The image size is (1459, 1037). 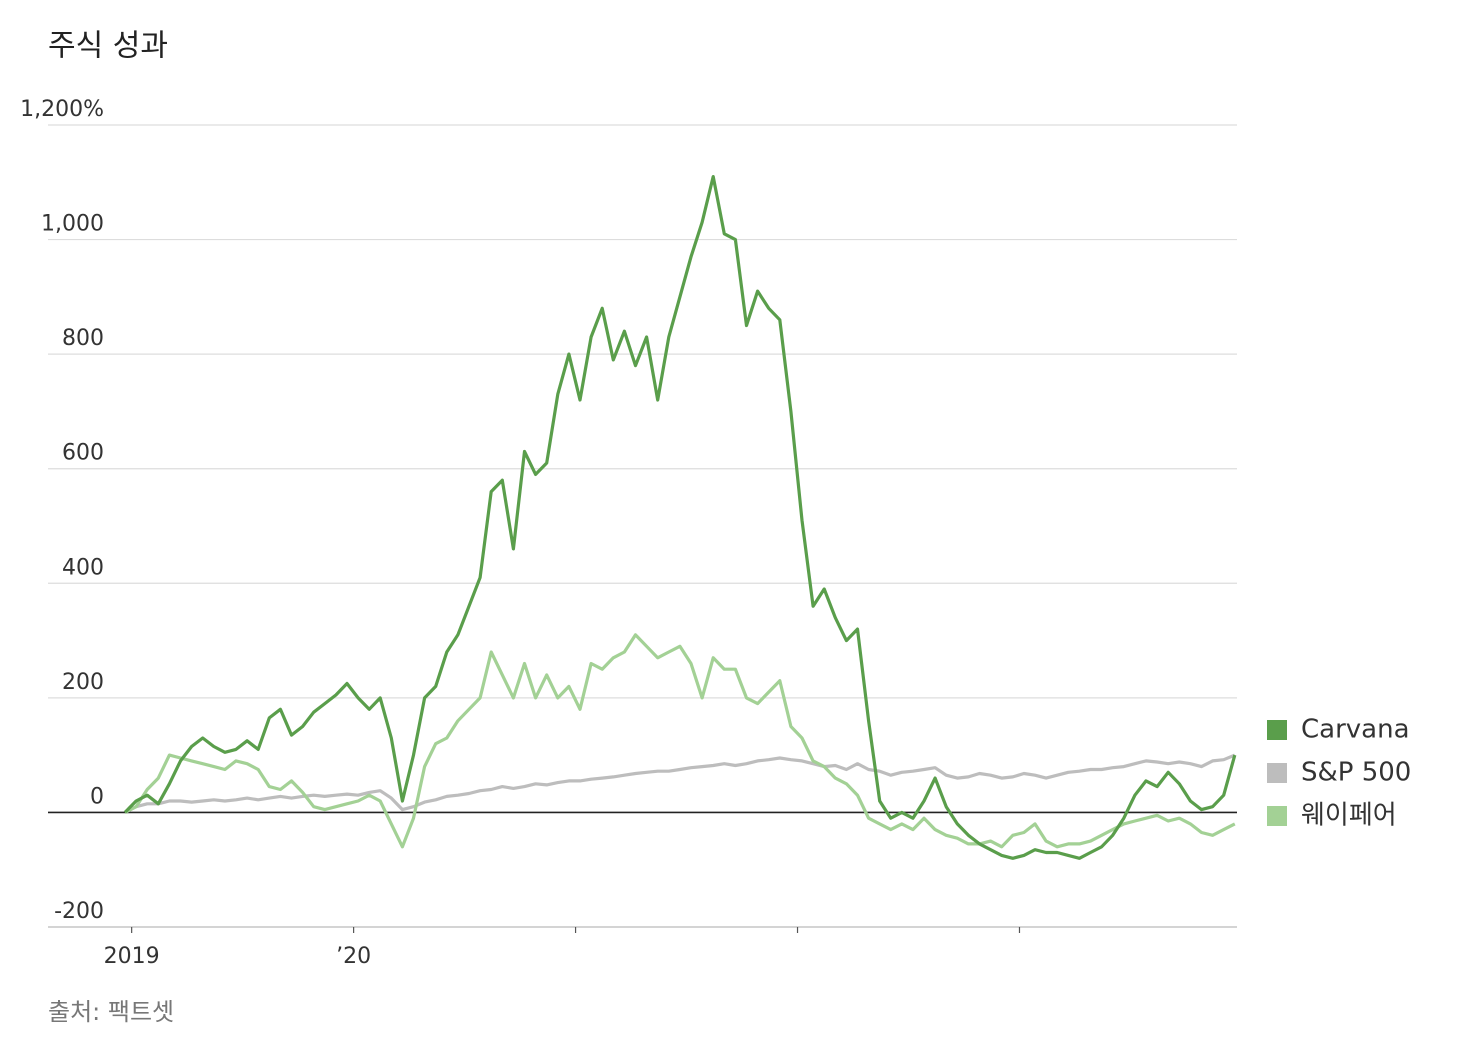 I want to click on y-tick-label: 800, so click(x=83, y=338).